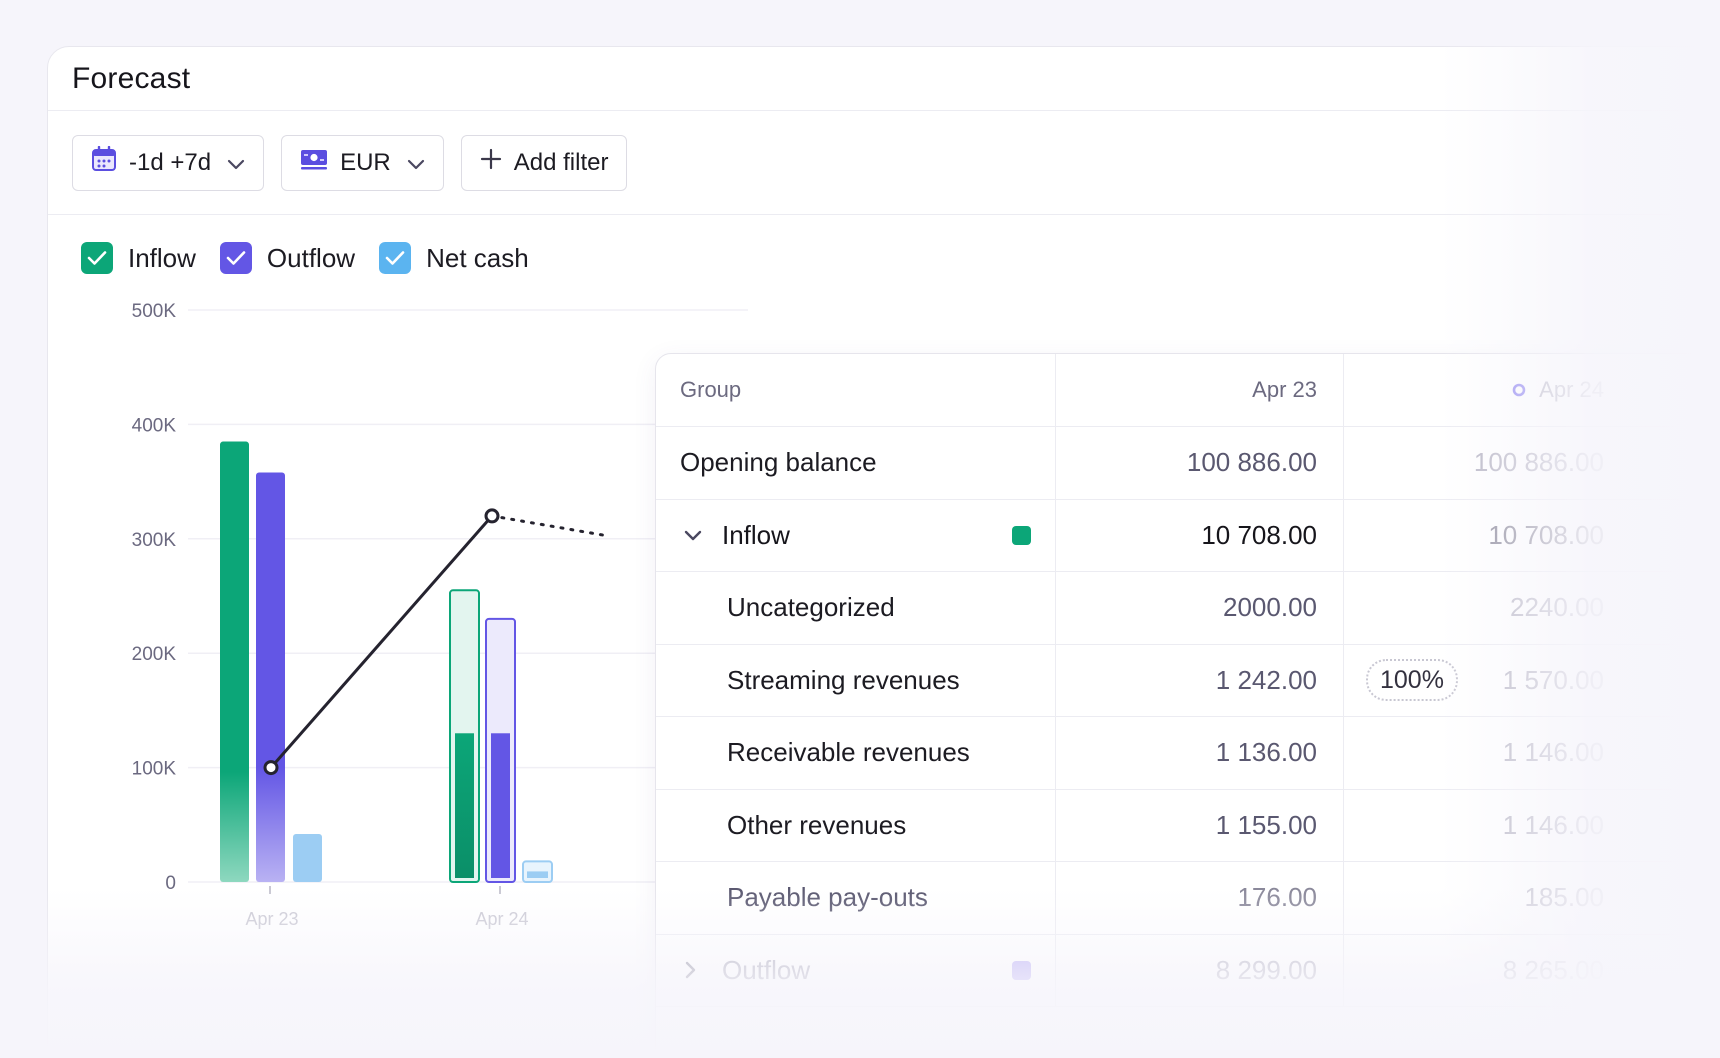 The width and height of the screenshot is (1720, 1058). I want to click on currency-label: EUR, so click(365, 162).